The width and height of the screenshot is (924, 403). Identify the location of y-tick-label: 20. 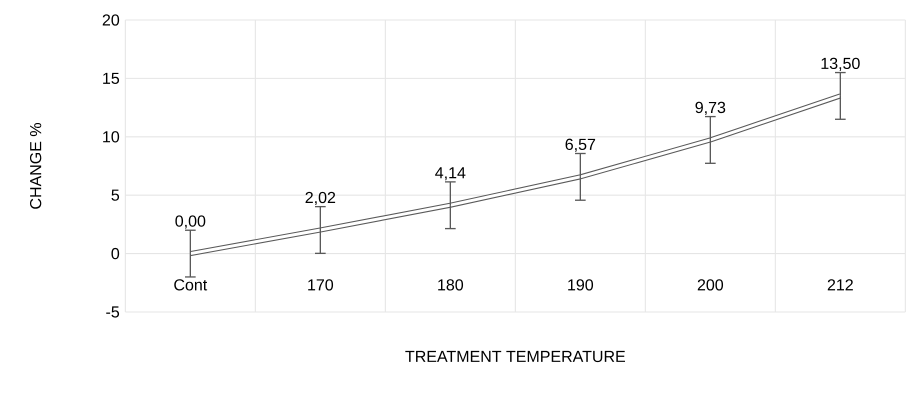
(111, 20).